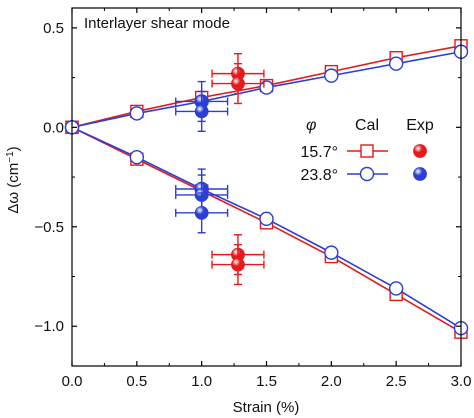  Describe the element at coordinates (13, 188) in the screenshot. I see `y-axis-label-main: Δω (cm` at that location.